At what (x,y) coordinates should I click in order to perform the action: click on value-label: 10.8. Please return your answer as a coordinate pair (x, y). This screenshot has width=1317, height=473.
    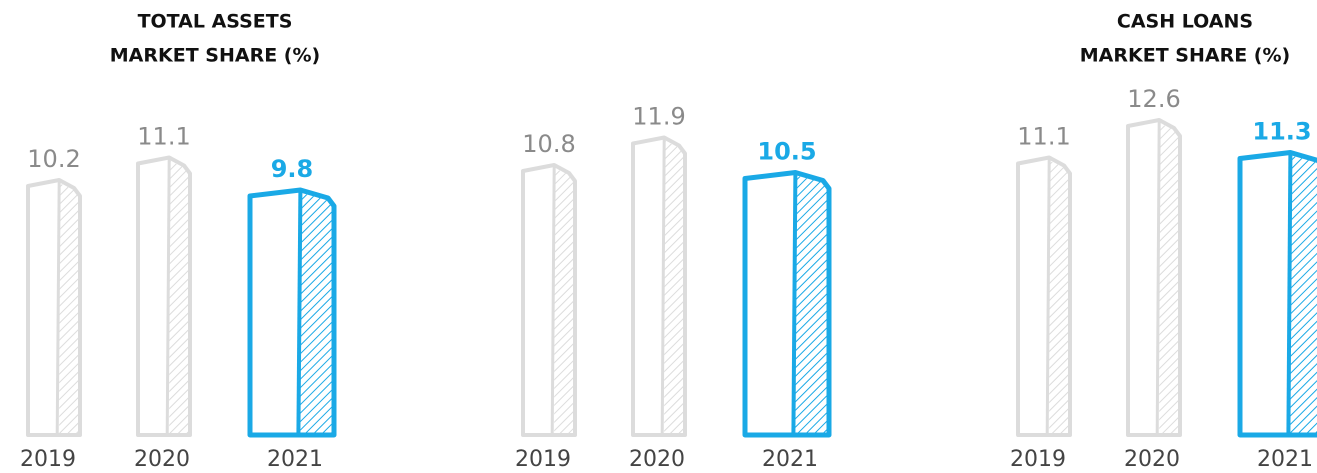
    Looking at the image, I should click on (548, 144).